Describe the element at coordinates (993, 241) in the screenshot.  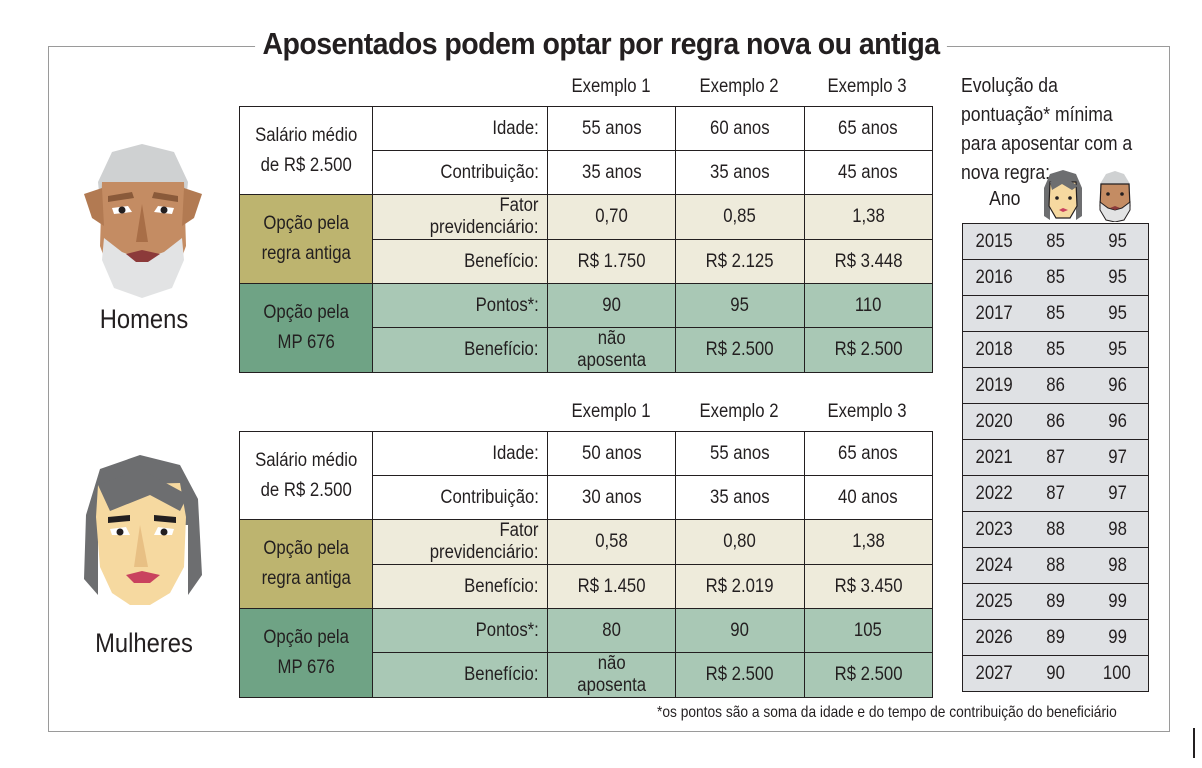
I see `table-cell: 2015` at that location.